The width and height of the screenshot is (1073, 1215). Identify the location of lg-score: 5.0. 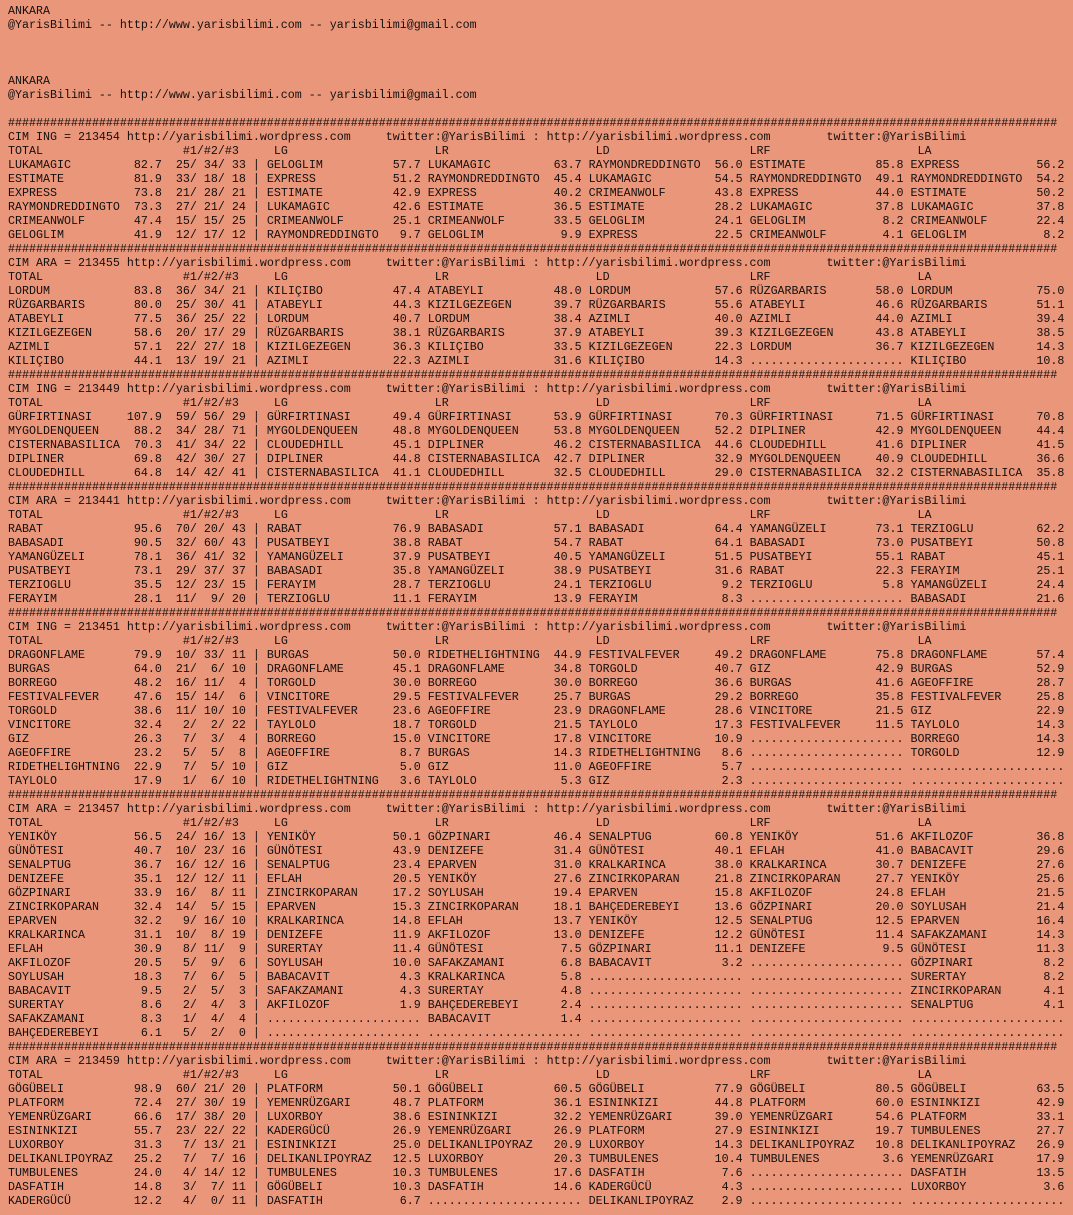
(399, 767).